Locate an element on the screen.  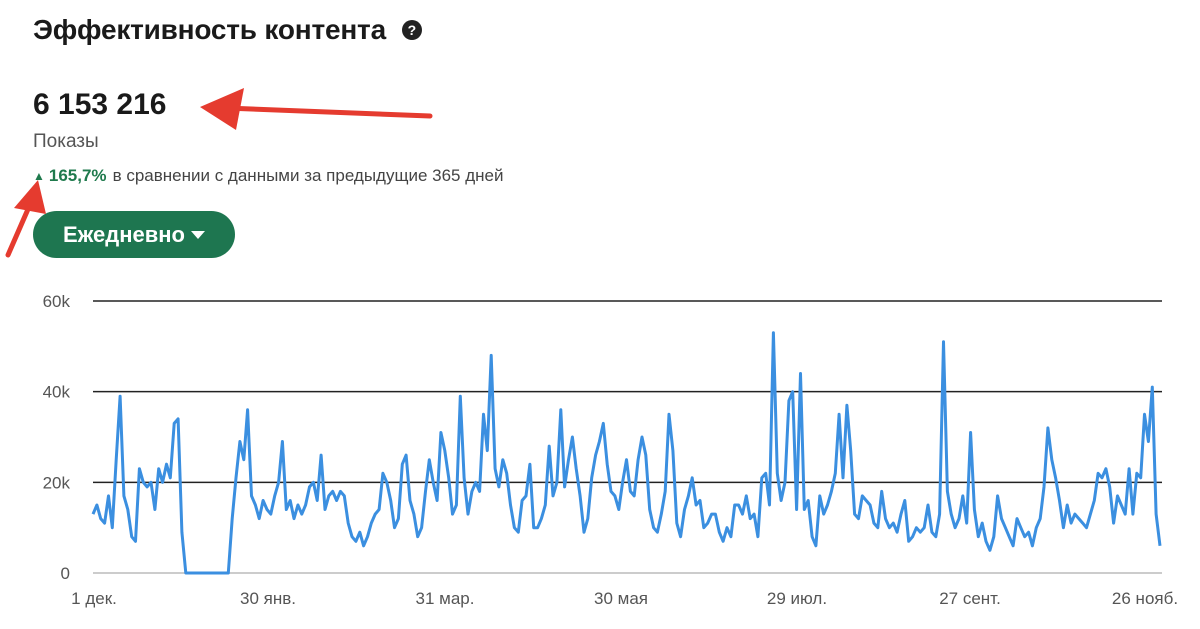
caret-down-icon is located at coordinates (197, 234).